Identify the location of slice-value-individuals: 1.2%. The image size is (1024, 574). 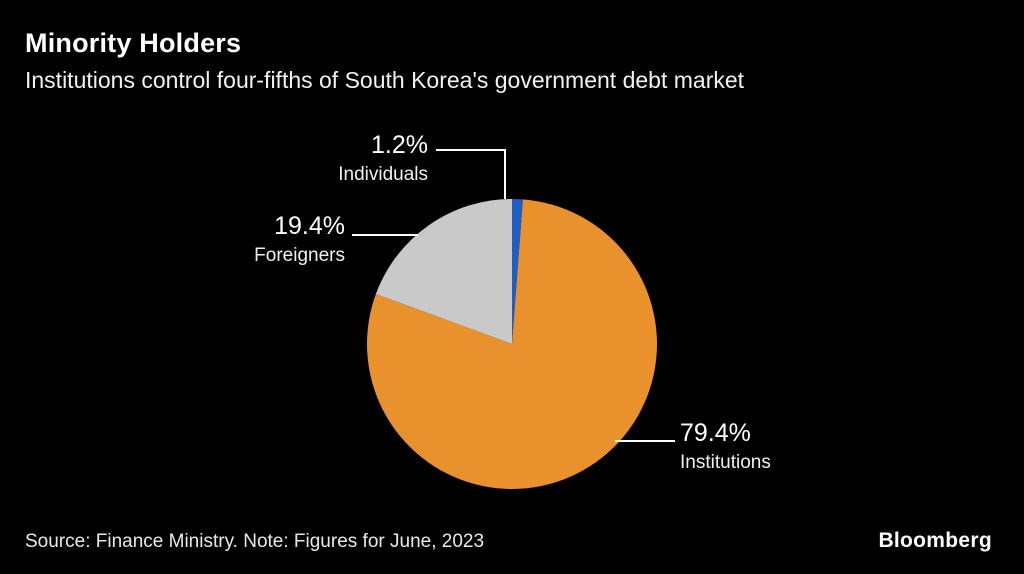
(399, 145).